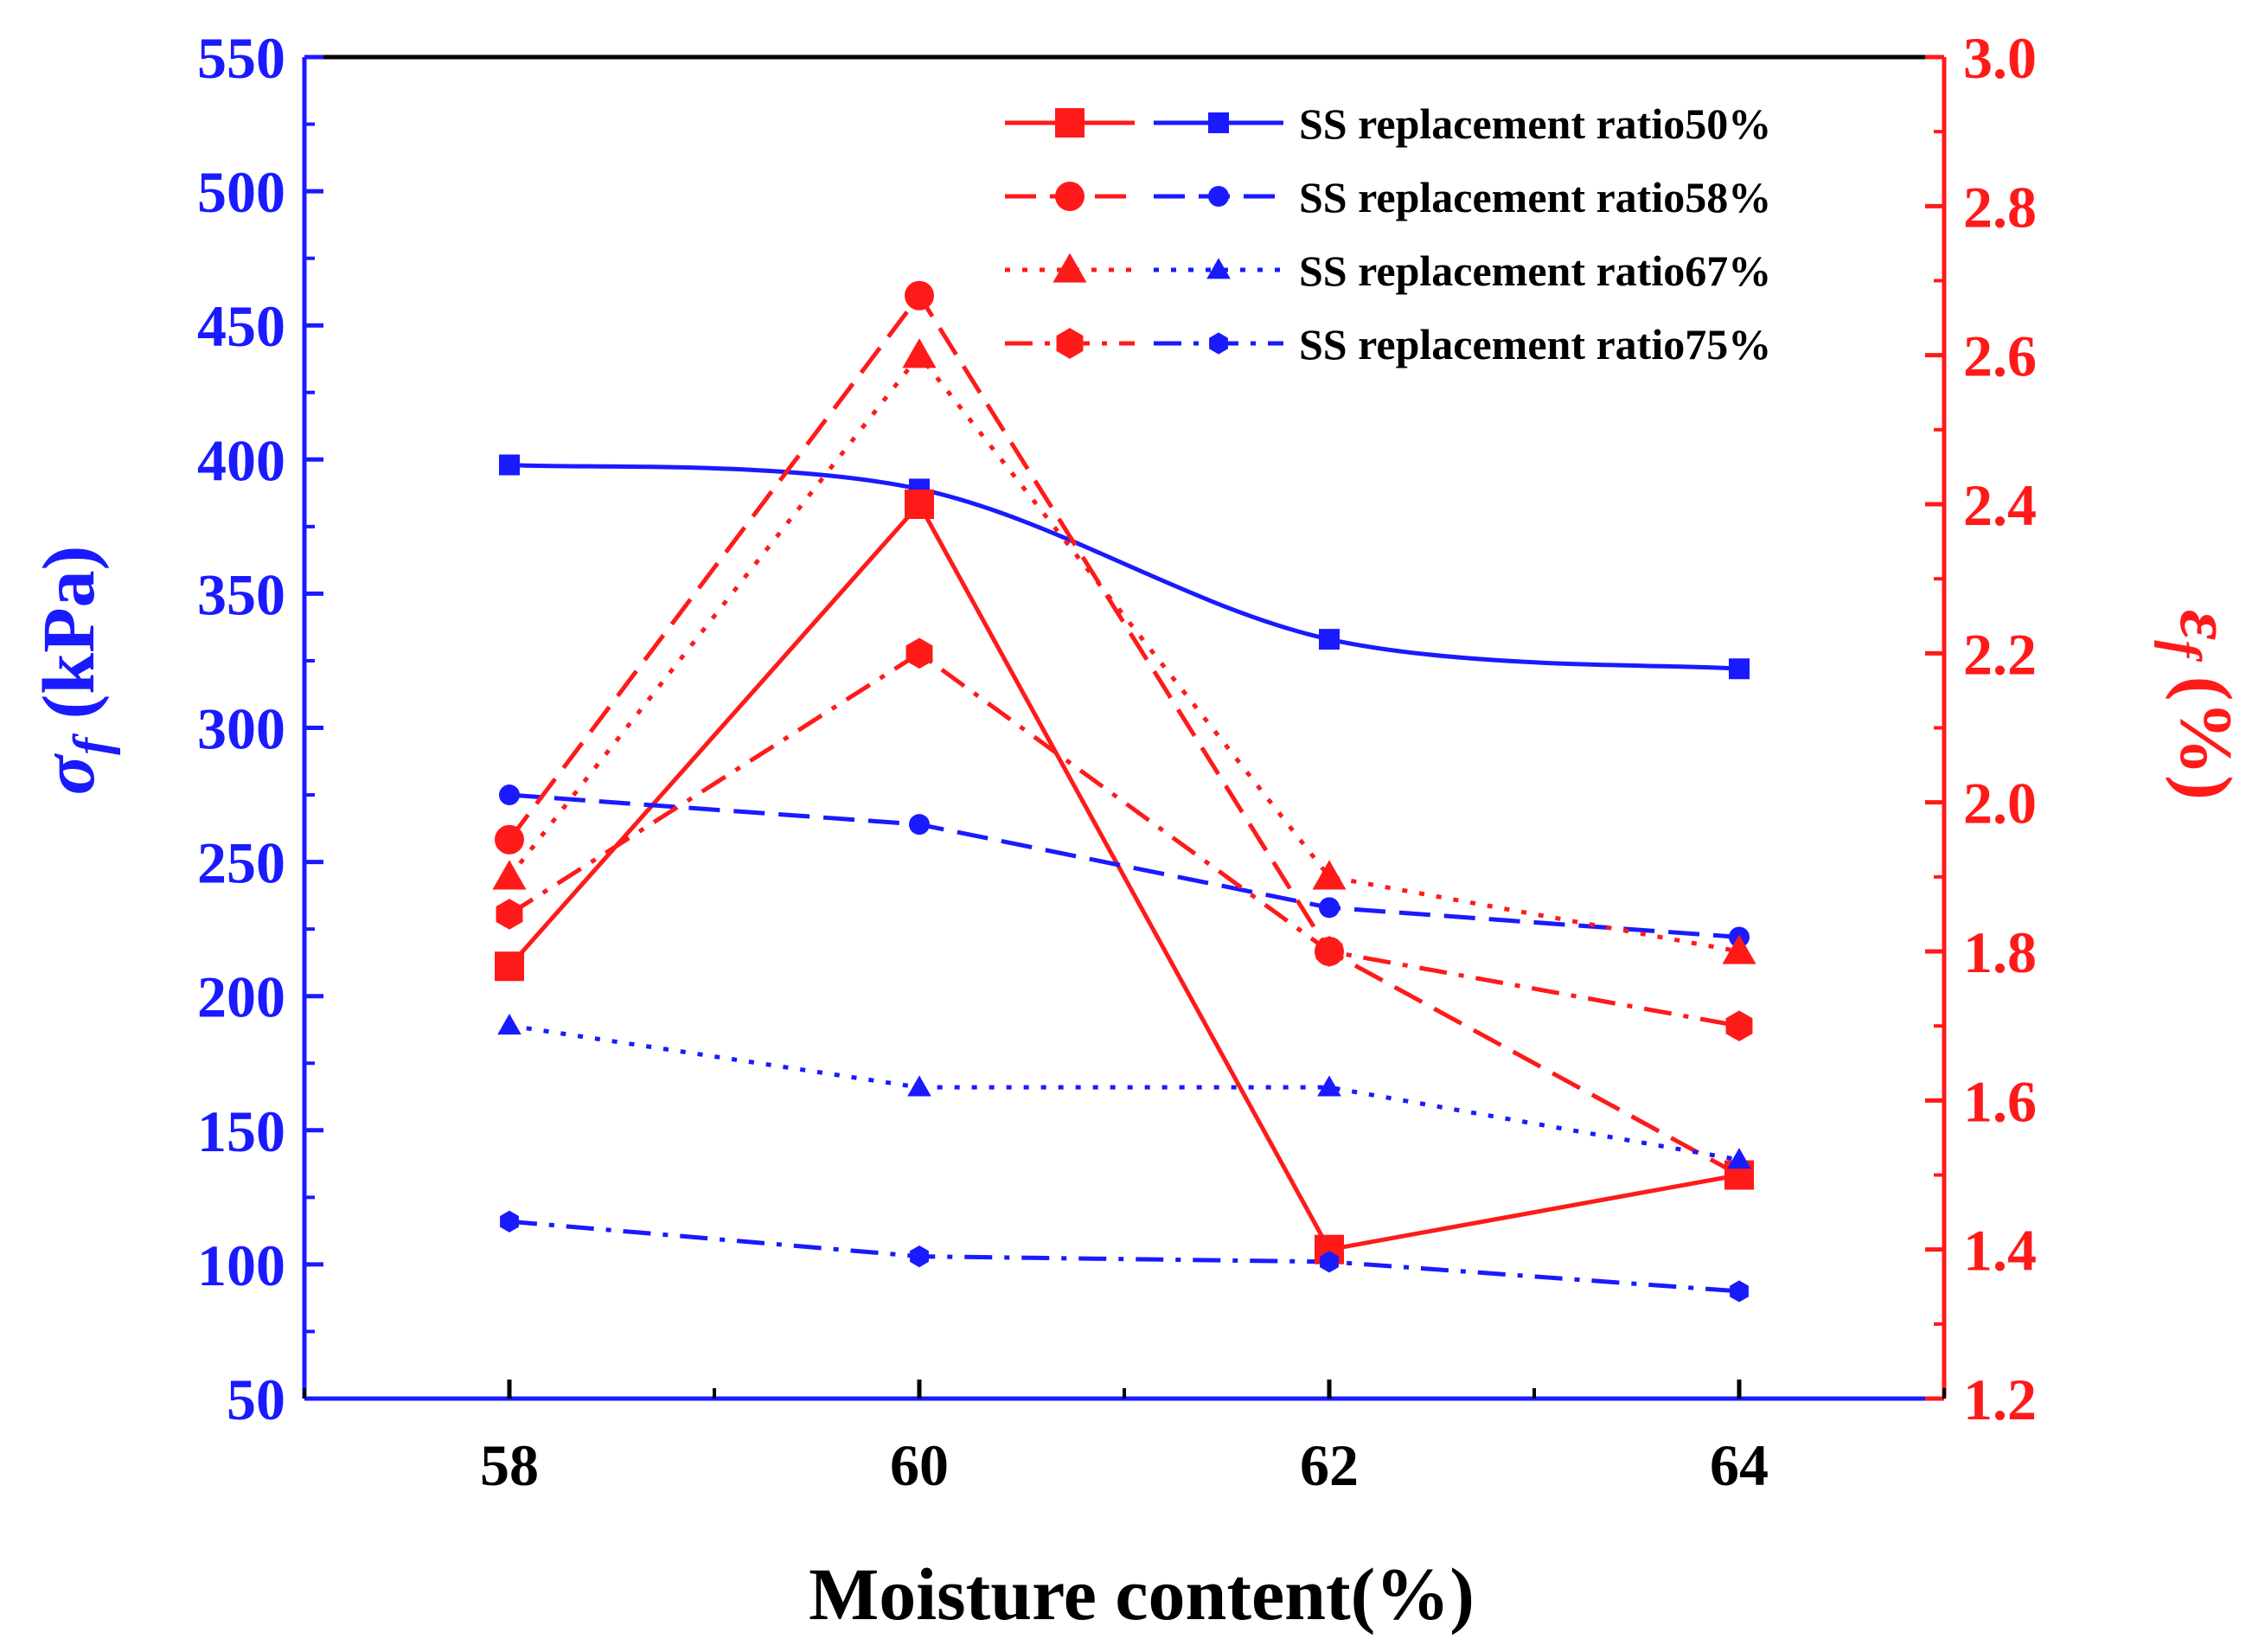  What do you see at coordinates (2000, 207) in the screenshot?
I see `y-right-tick-label: 2.8` at bounding box center [2000, 207].